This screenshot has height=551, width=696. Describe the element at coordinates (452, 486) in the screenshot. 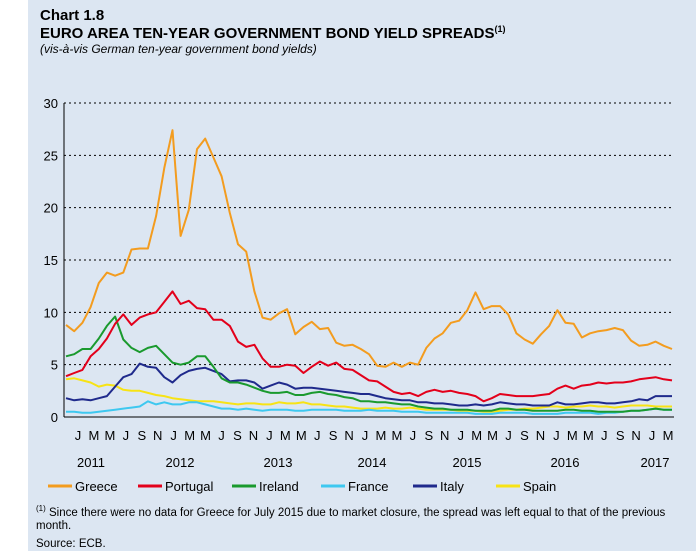

I see `legend-label: Italy` at that location.